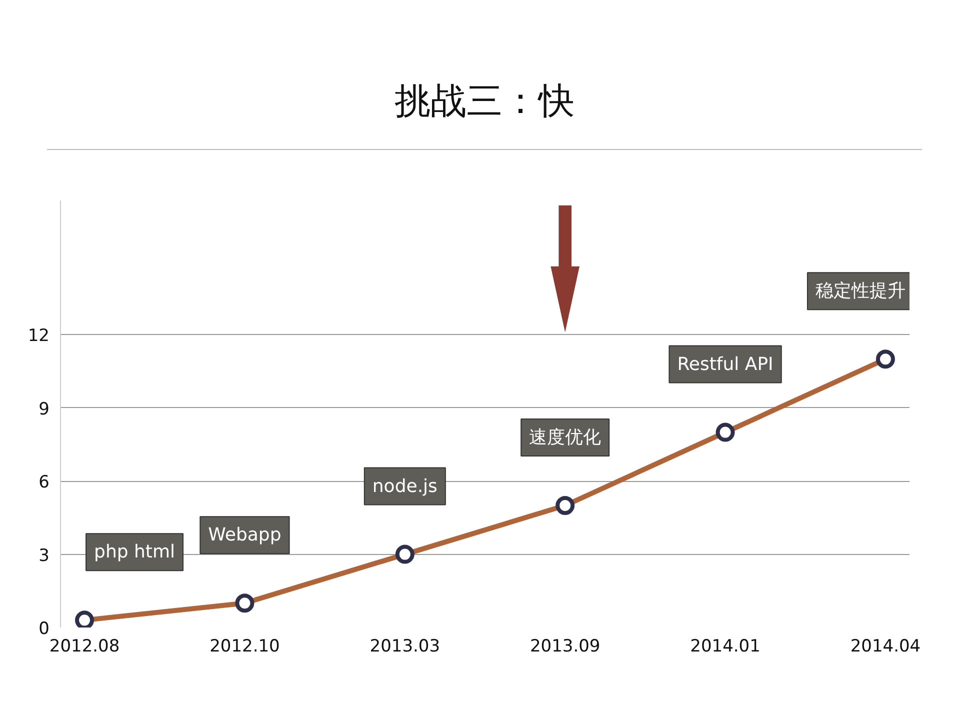  What do you see at coordinates (84, 646) in the screenshot?
I see `x-tick-label: 2012.08` at bounding box center [84, 646].